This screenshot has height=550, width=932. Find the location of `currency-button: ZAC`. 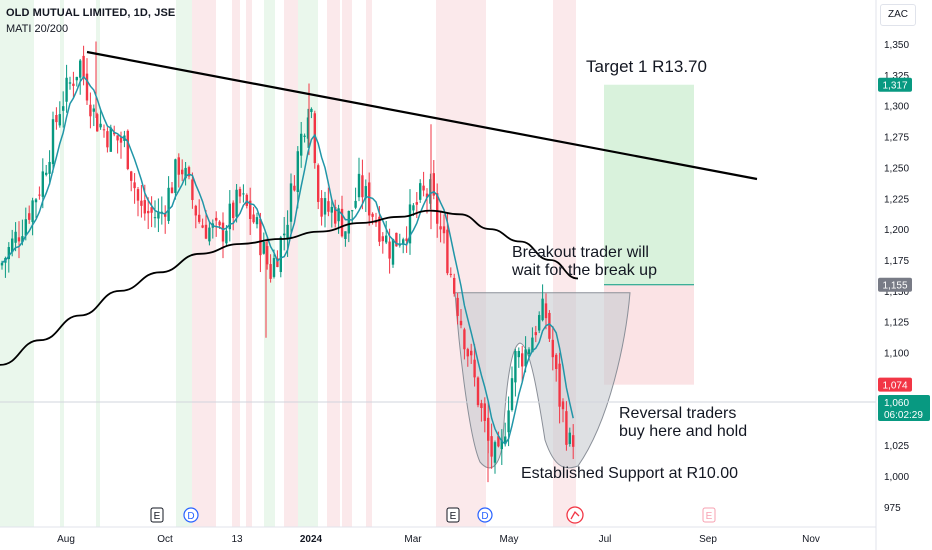

currency-button: ZAC is located at coordinates (898, 15).